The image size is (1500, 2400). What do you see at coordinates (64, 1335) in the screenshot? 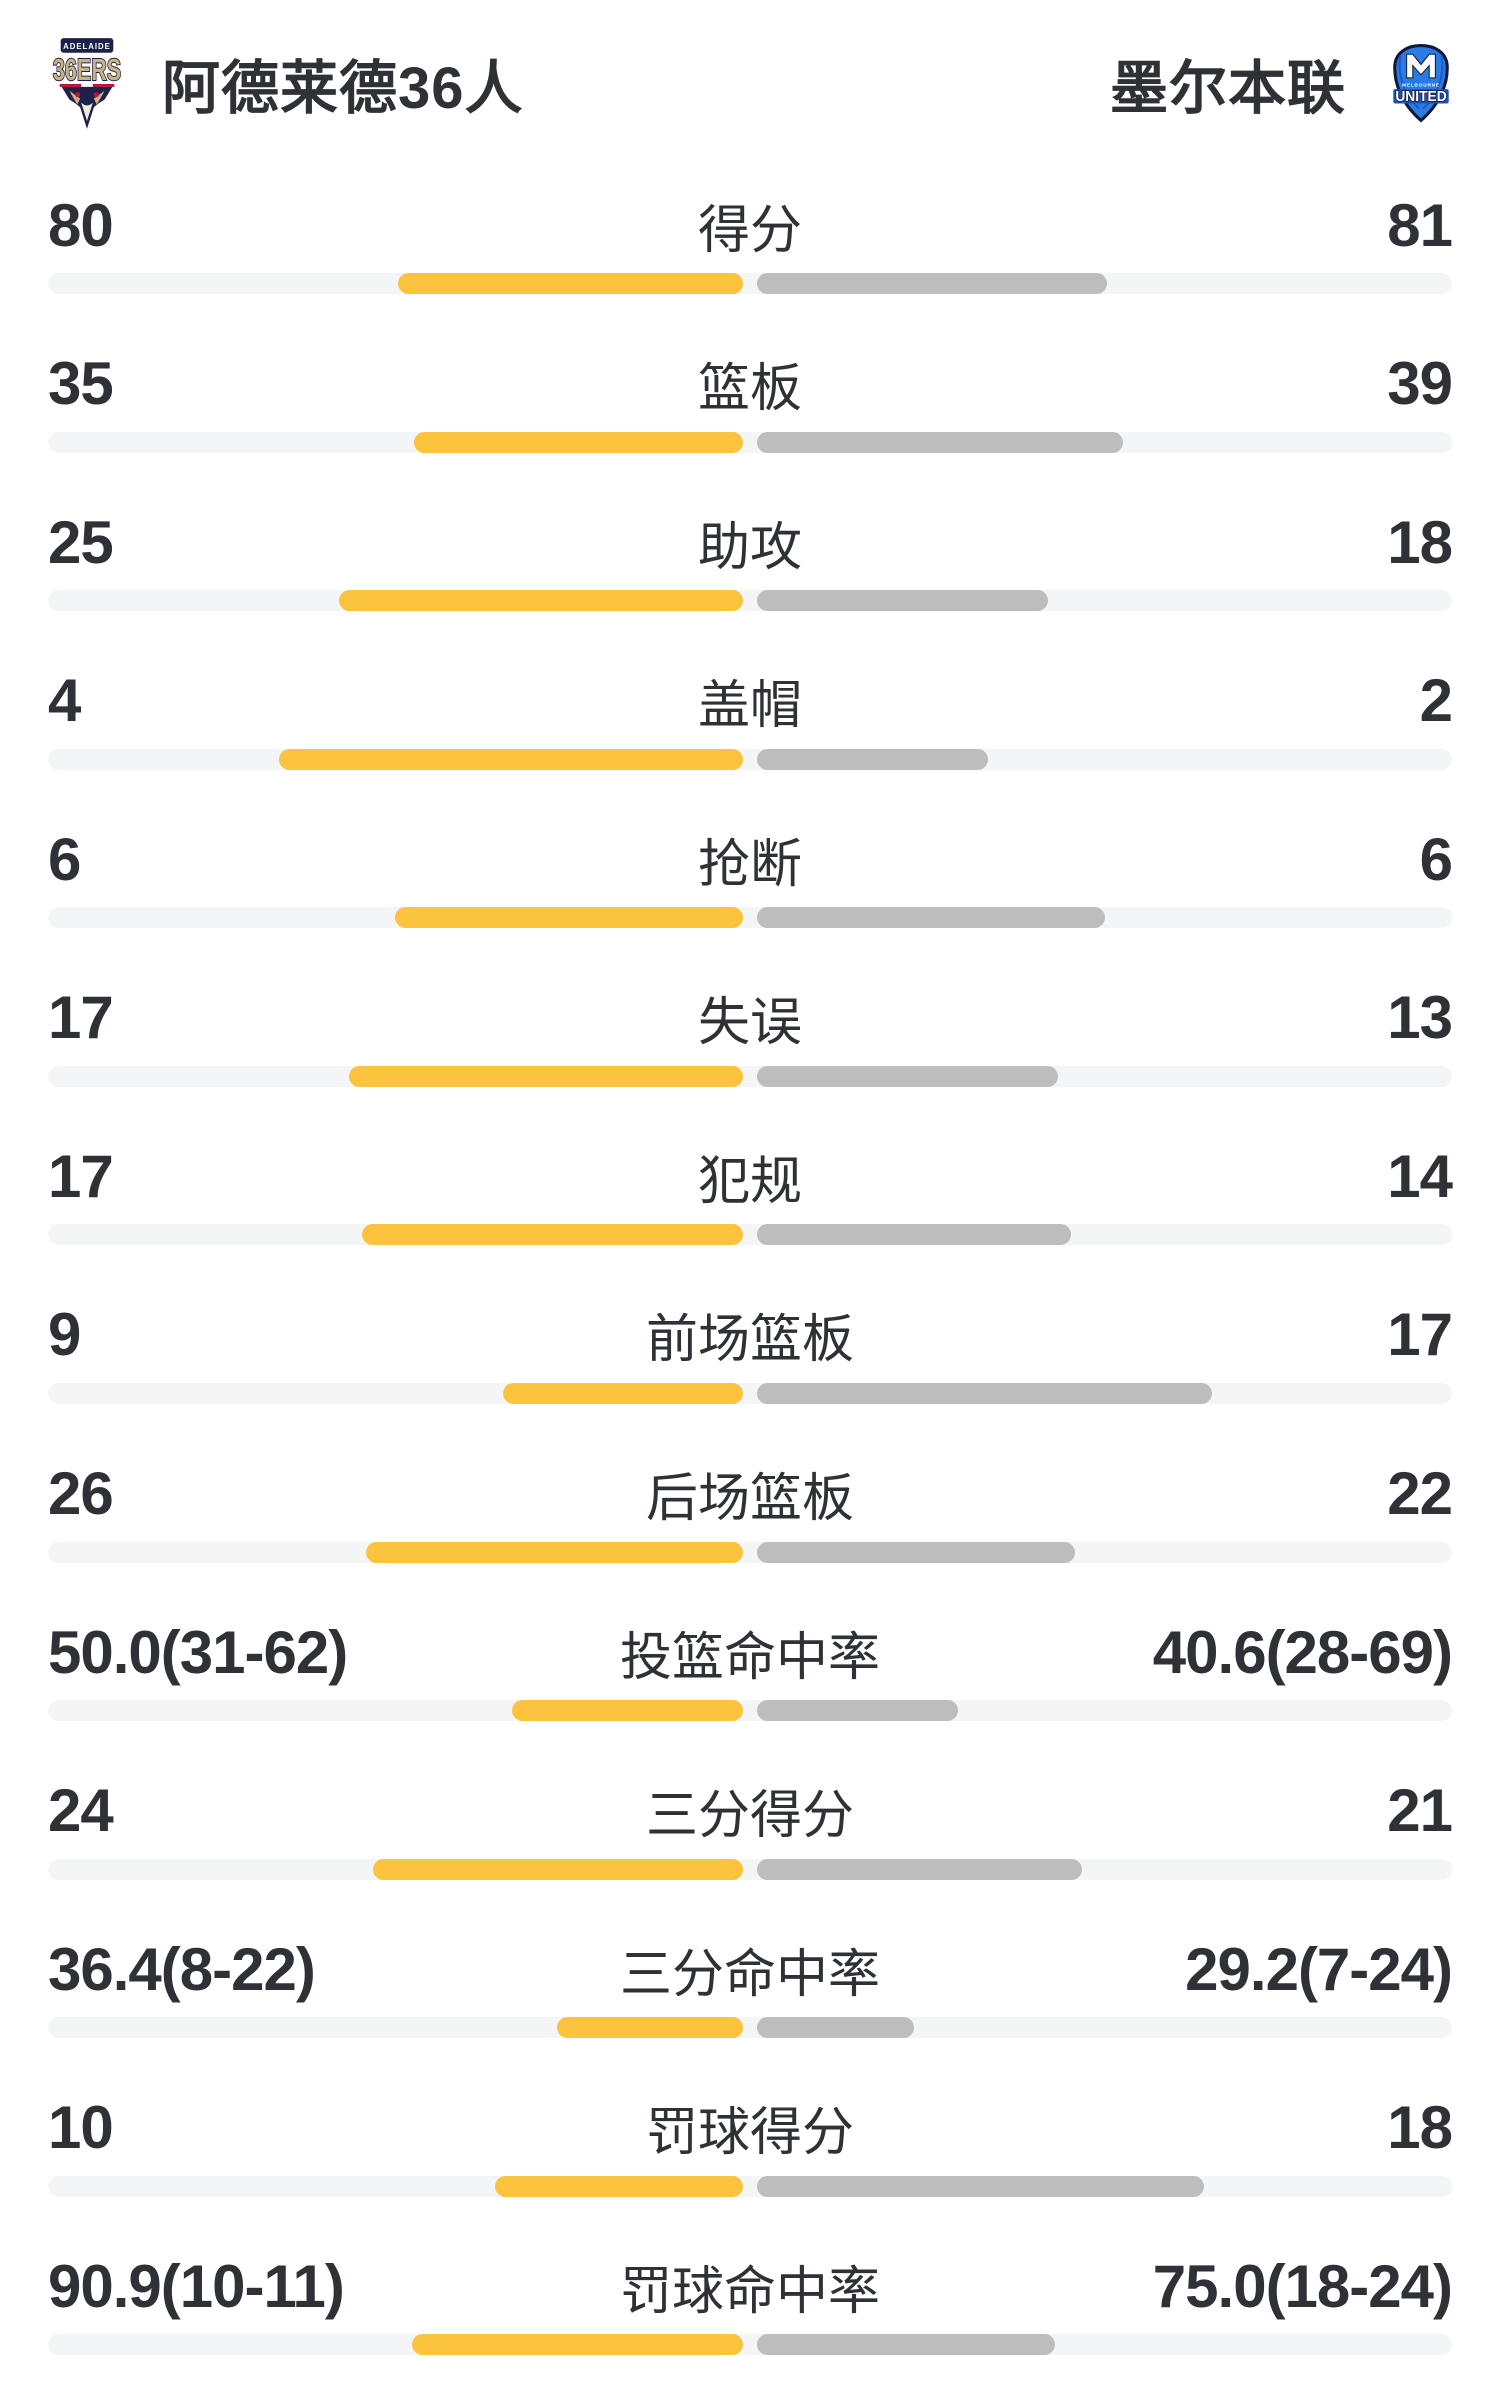
I see `home-team-stat-value: 9` at bounding box center [64, 1335].